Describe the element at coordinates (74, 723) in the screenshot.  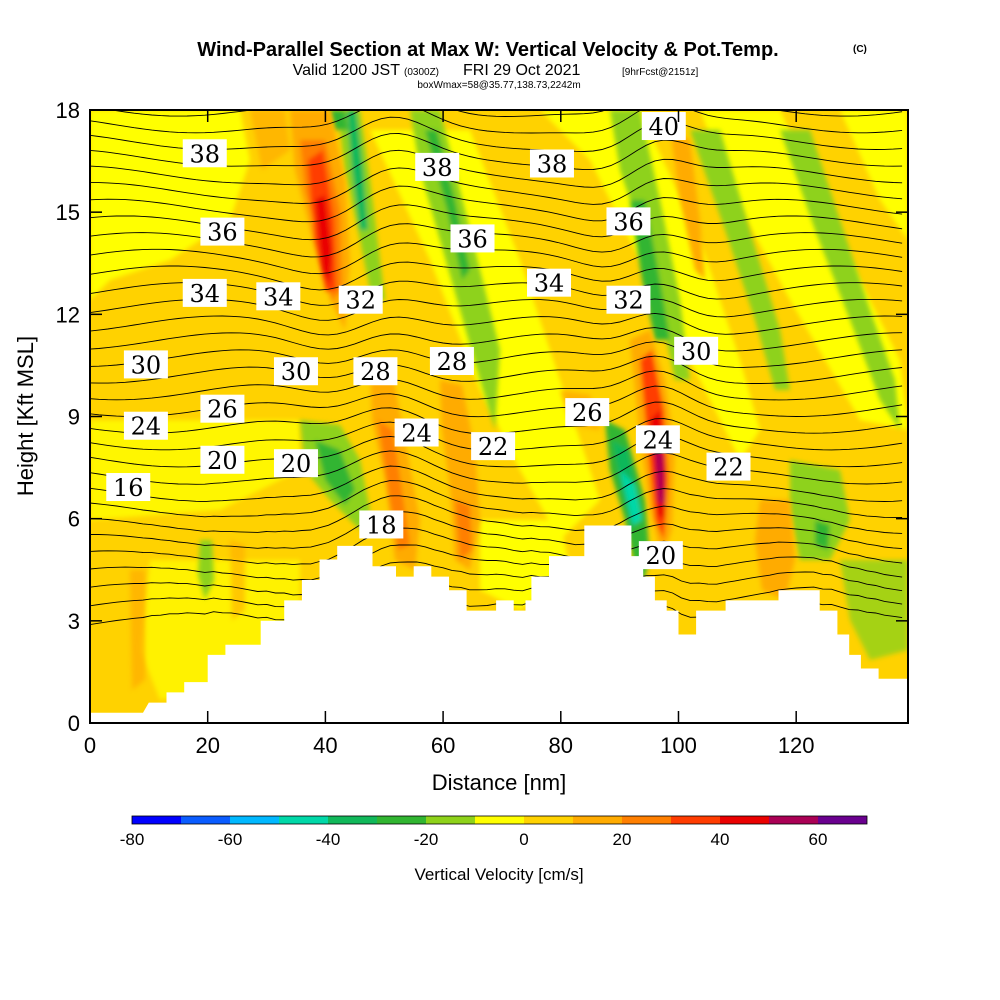
I see `y-tick-label: 0` at that location.